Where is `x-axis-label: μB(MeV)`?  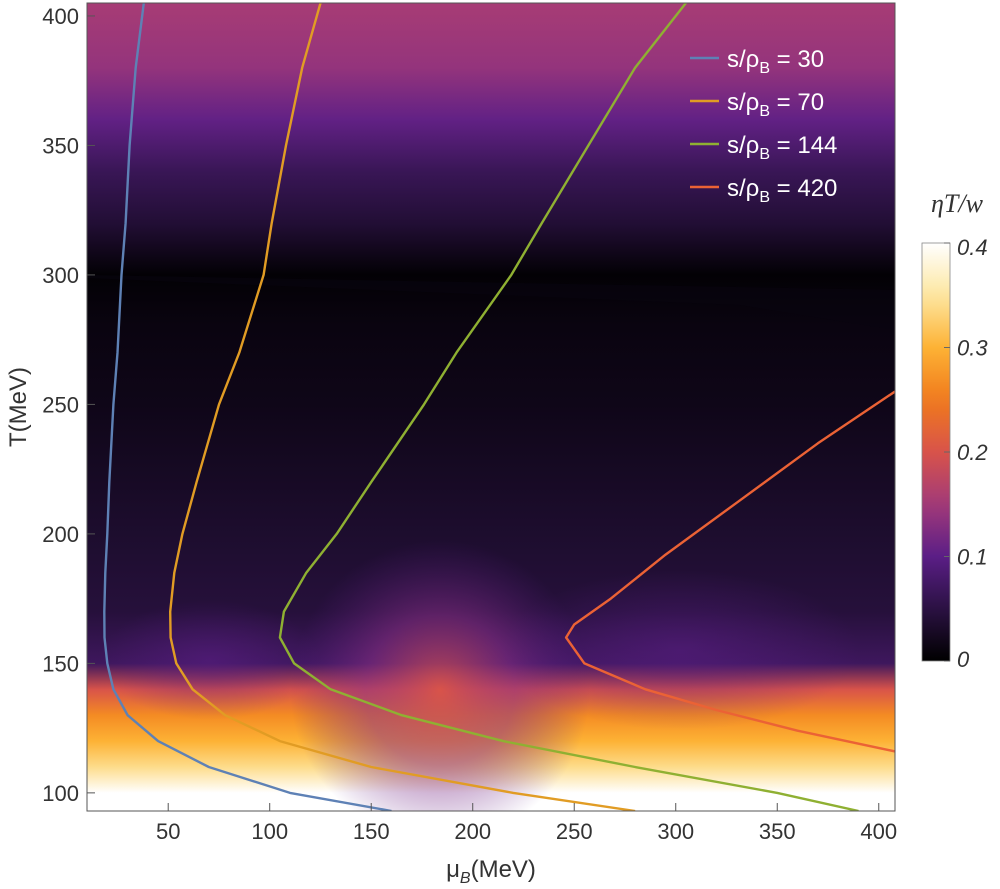 x-axis-label: μB(MeV) is located at coordinates (491, 871).